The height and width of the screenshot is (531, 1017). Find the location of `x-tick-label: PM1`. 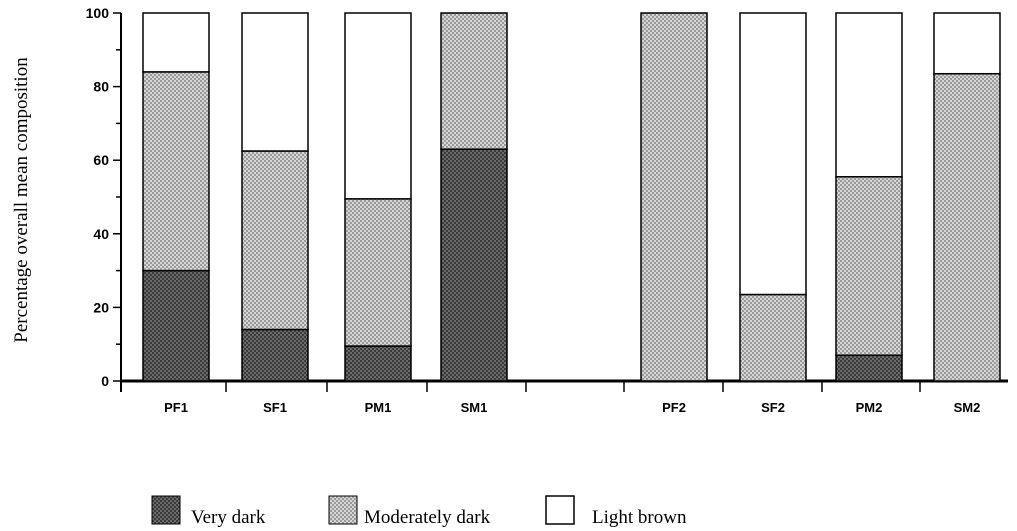

x-tick-label: PM1 is located at coordinates (378, 407).